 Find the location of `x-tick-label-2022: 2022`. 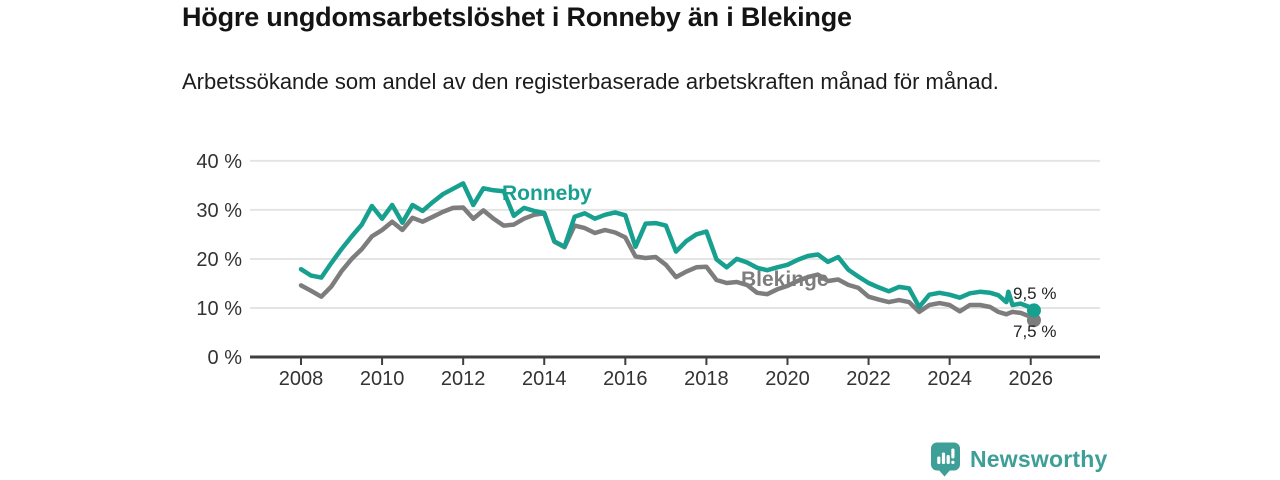

x-tick-label-2022: 2022 is located at coordinates (868, 379).